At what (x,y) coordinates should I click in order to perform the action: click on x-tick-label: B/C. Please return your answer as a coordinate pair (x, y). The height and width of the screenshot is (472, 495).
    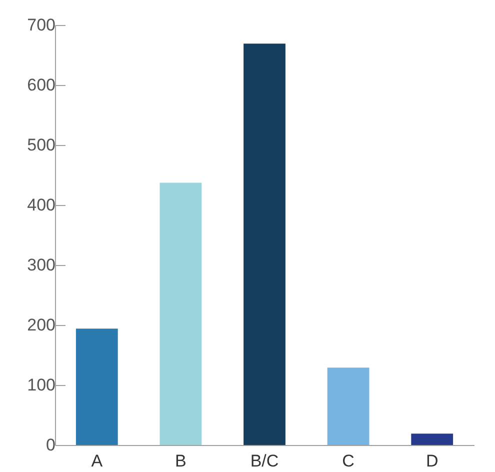
    Looking at the image, I should click on (264, 461).